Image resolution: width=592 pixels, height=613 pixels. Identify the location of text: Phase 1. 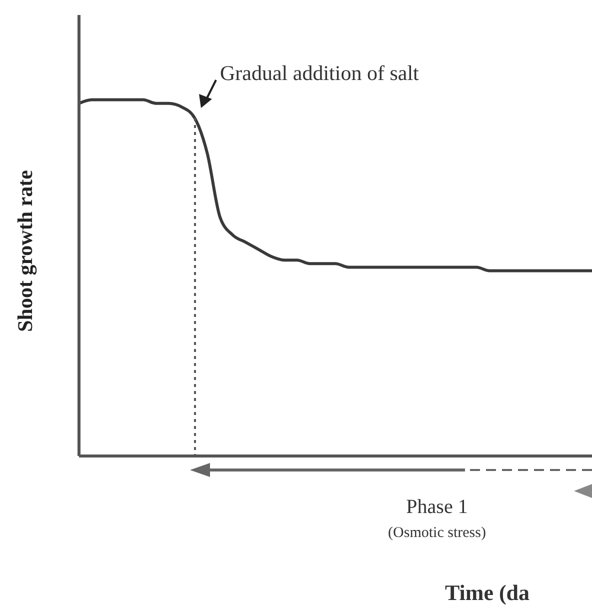
(437, 507).